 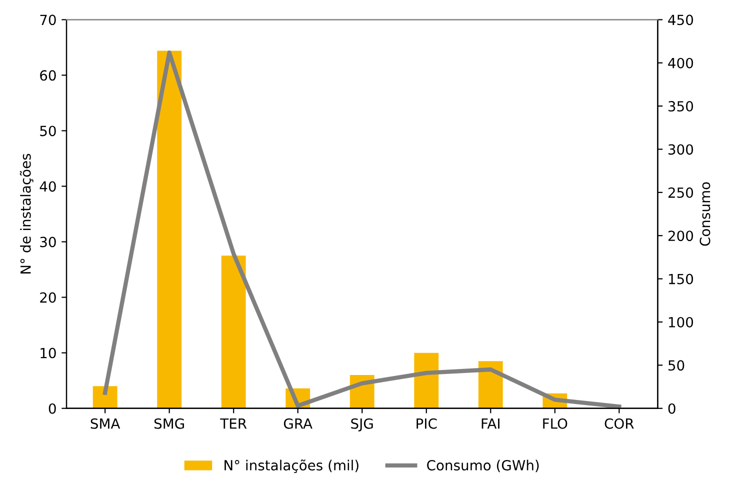 I want to click on x-tick-label: SMA, so click(x=105, y=423).